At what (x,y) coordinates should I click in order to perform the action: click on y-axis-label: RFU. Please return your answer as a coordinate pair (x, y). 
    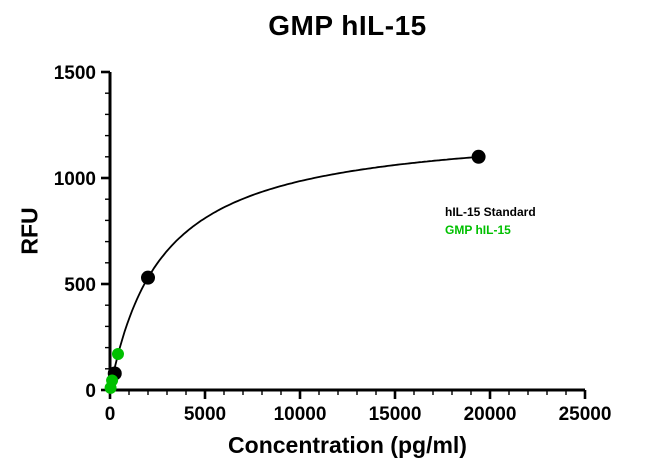
    Looking at the image, I should click on (29, 231).